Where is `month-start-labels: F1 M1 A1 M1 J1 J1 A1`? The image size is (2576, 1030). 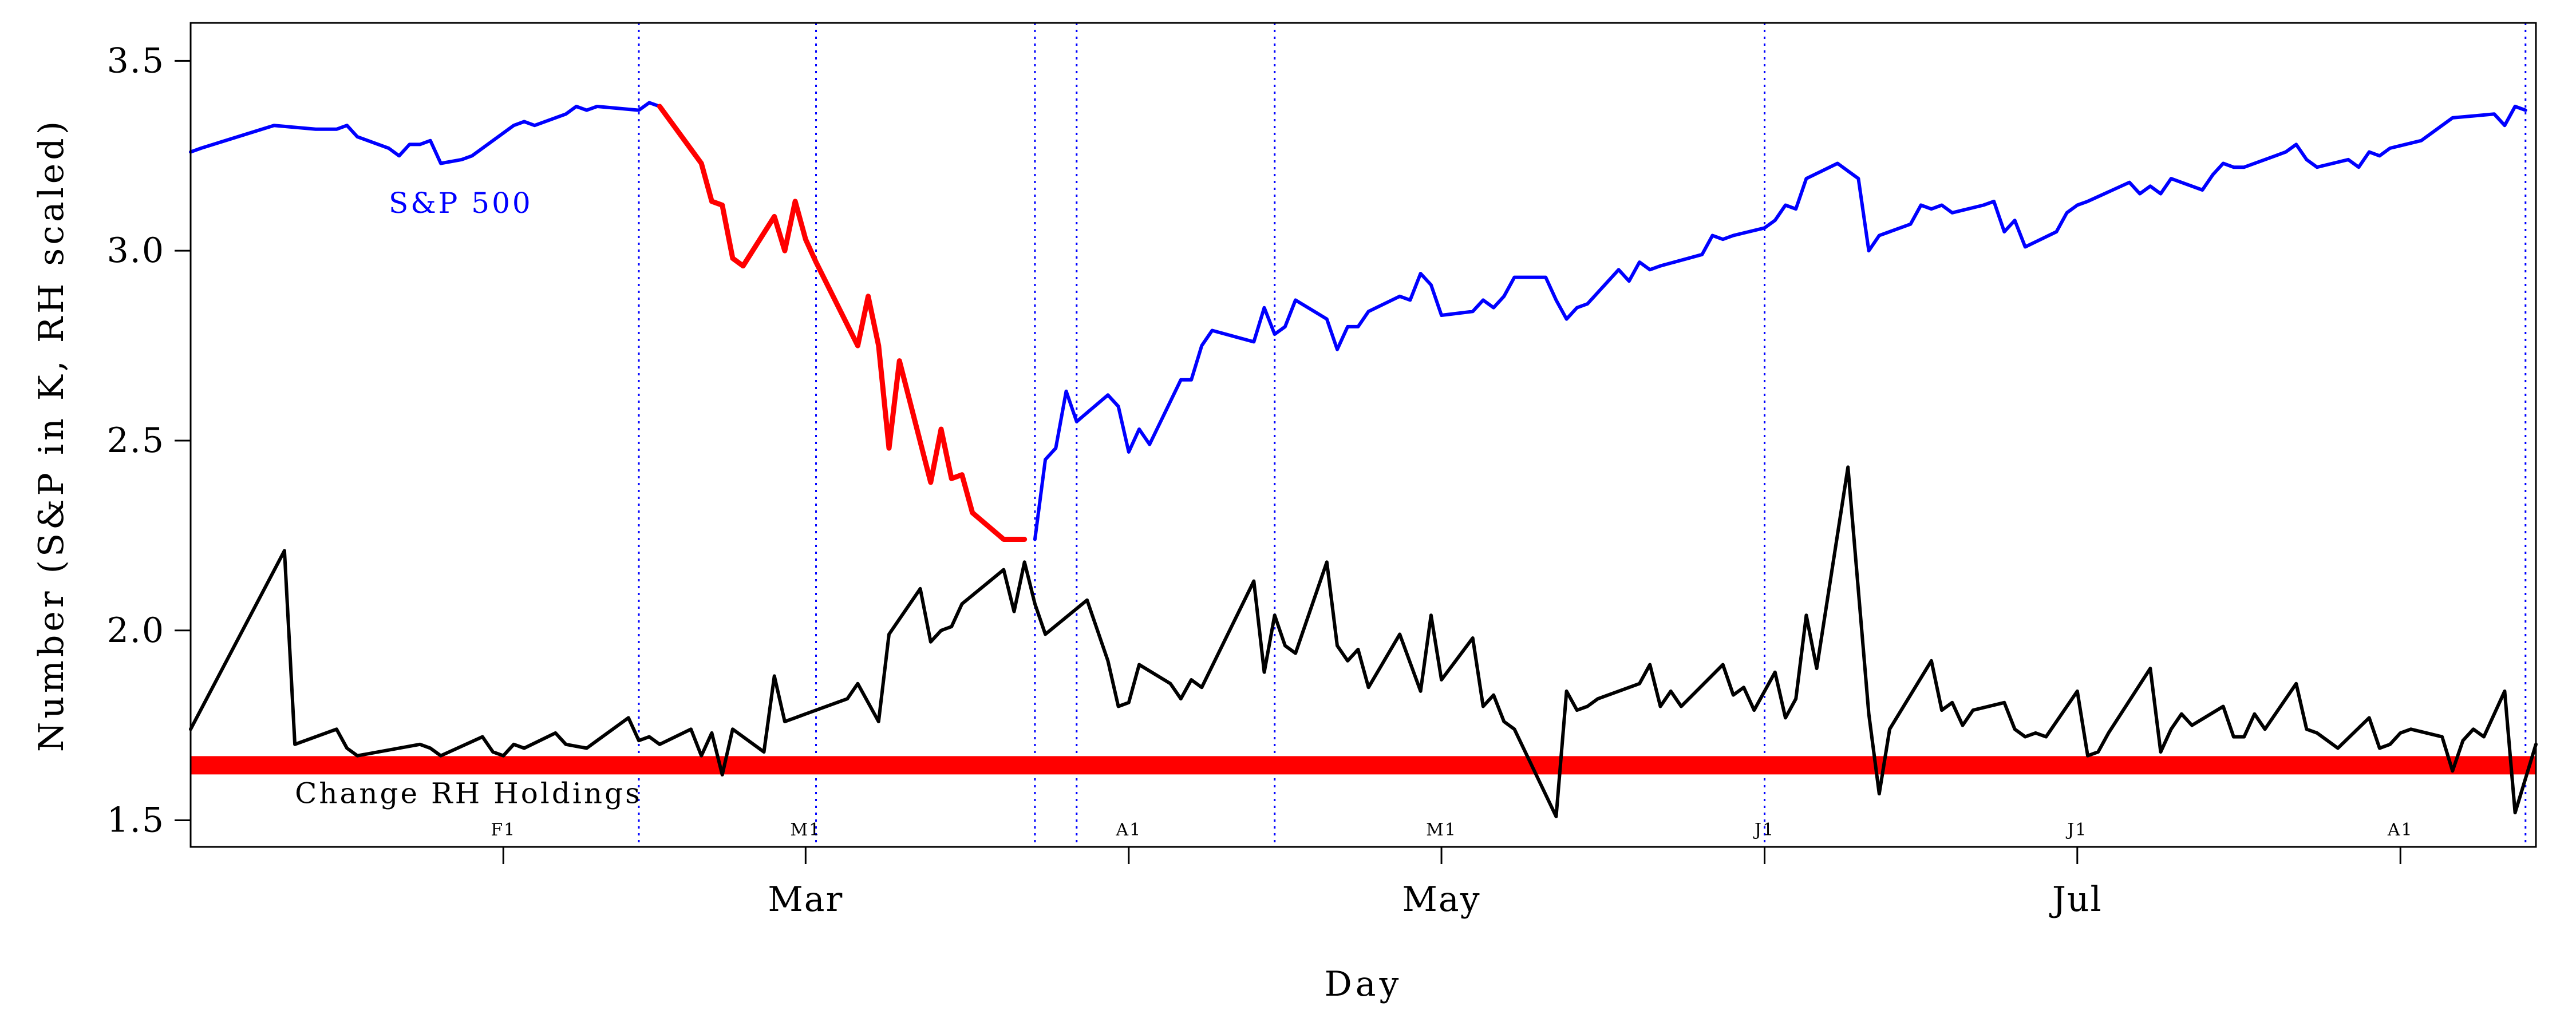 month-start-labels: F1 M1 A1 M1 J1 J1 A1 is located at coordinates (1452, 830).